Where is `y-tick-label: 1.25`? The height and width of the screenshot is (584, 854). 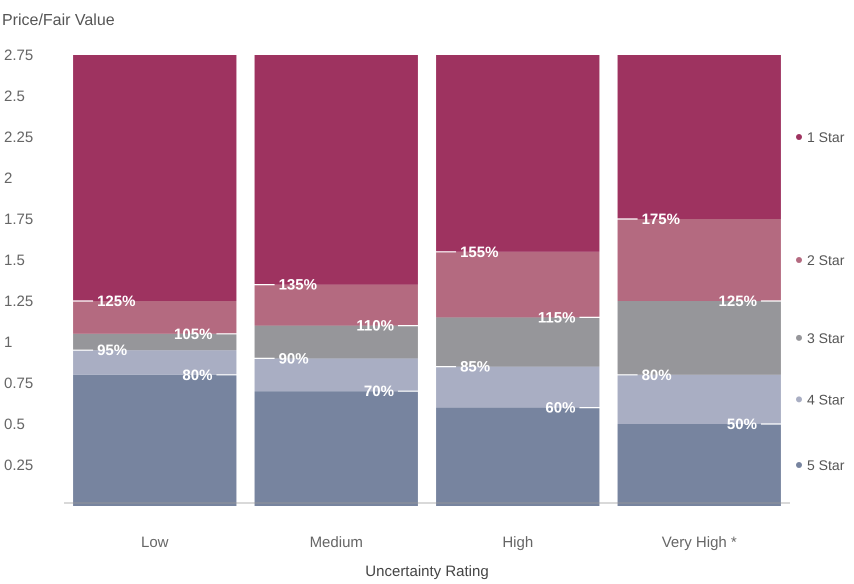 y-tick-label: 1.25 is located at coordinates (19, 301).